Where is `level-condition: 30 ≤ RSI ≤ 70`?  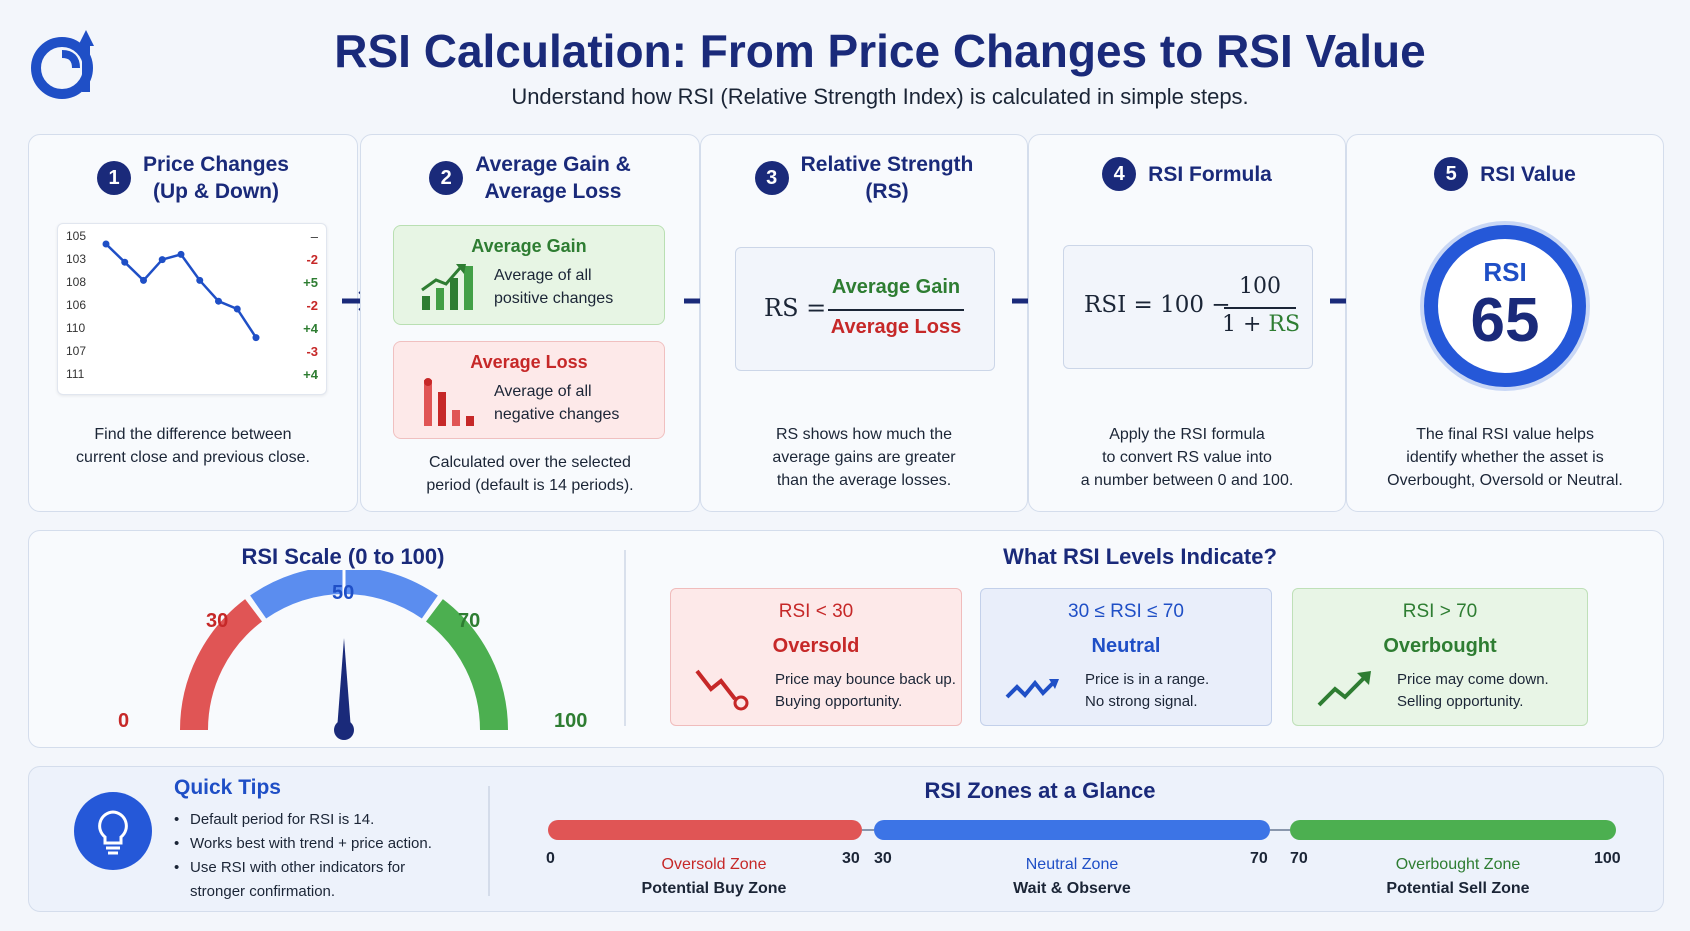 level-condition: 30 ≤ RSI ≤ 70 is located at coordinates (1126, 611).